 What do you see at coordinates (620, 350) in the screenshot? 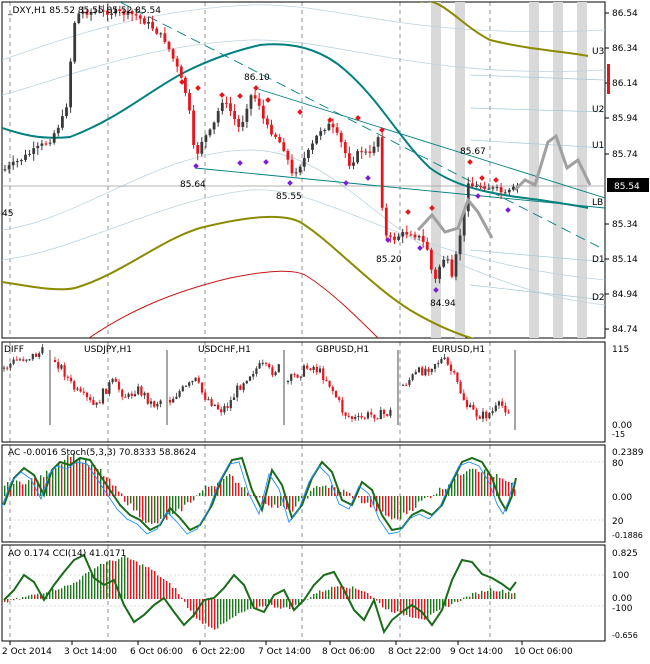
I see `basket-tick: 115` at bounding box center [620, 350].